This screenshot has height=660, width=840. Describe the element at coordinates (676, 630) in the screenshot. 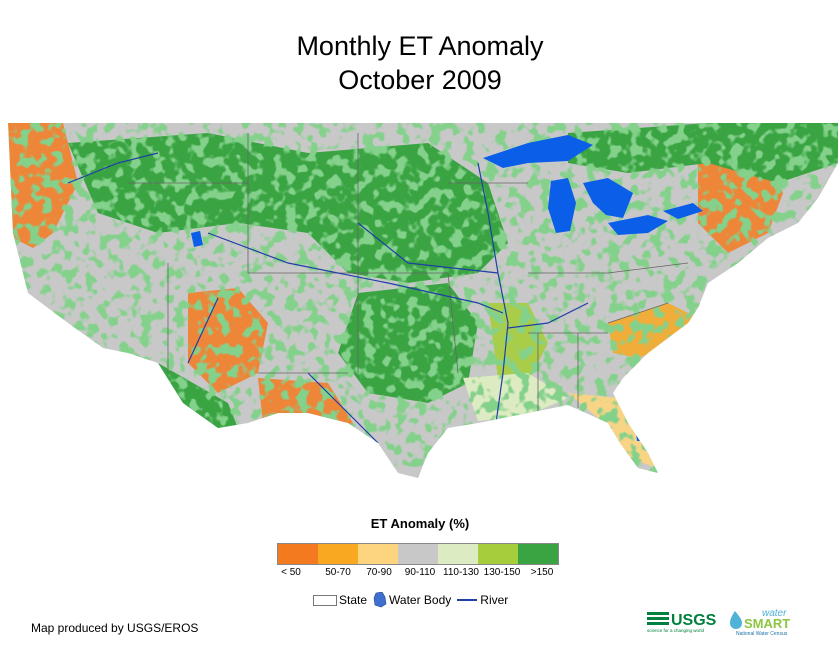

I see `usgs-tagline: science for a changing world` at that location.